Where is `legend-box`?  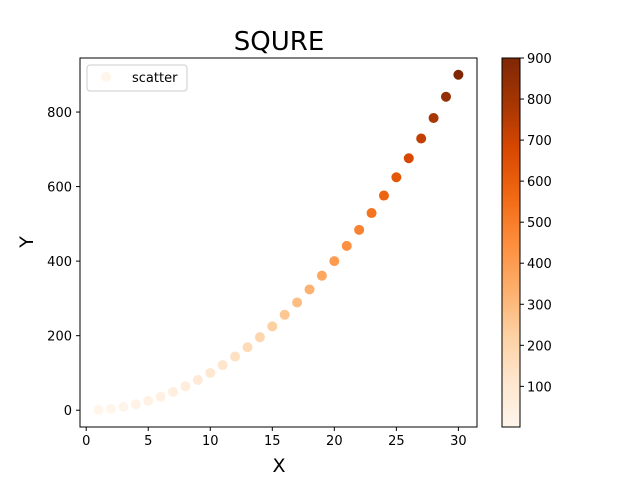
legend-box is located at coordinates (137, 78).